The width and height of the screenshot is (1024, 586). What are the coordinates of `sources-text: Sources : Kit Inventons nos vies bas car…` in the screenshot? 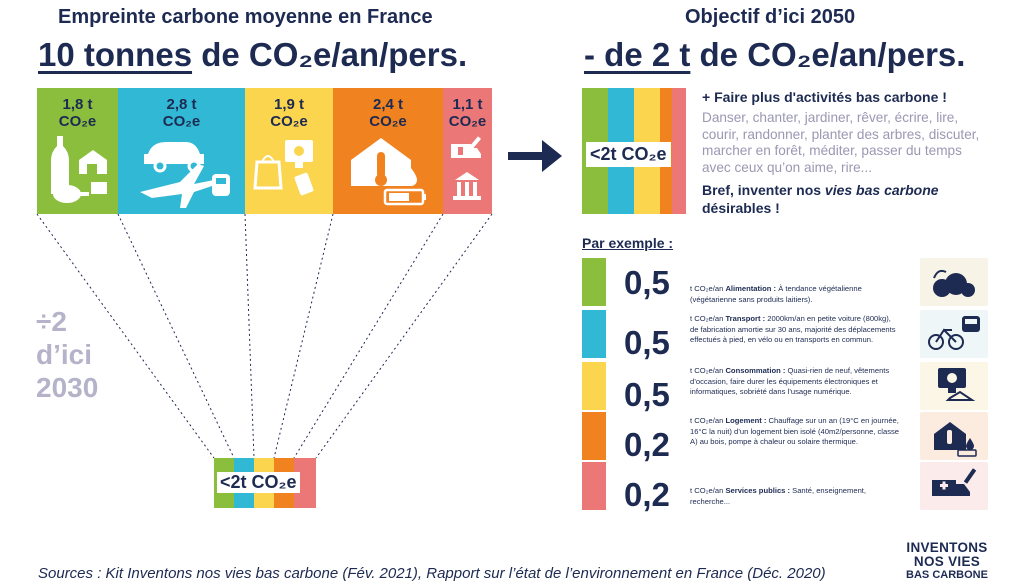 It's located at (432, 573).